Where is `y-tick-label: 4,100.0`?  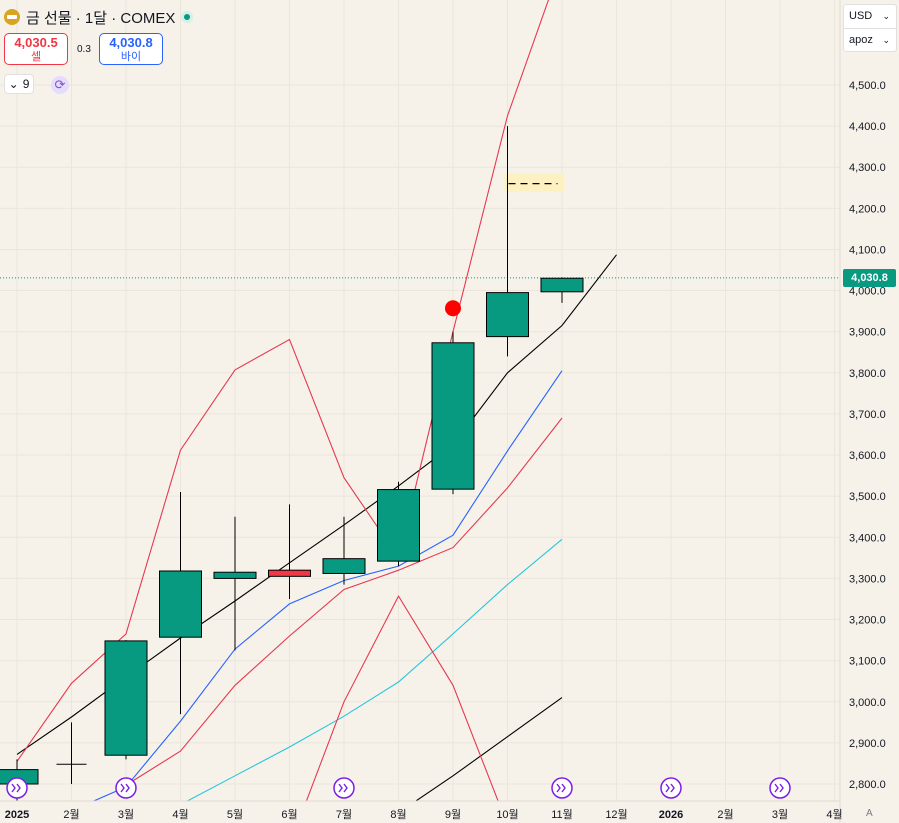 y-tick-label: 4,100.0 is located at coordinates (867, 250).